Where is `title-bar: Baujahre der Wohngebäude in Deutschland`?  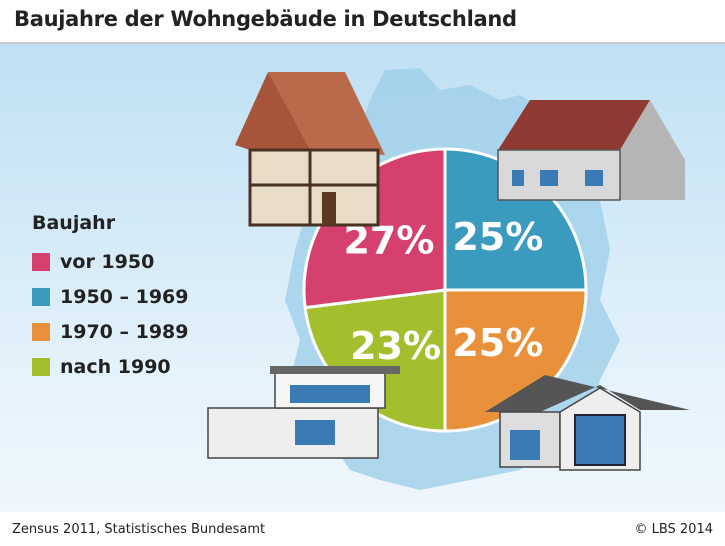 title-bar: Baujahre der Wohngebäude in Deutschland is located at coordinates (362, 22).